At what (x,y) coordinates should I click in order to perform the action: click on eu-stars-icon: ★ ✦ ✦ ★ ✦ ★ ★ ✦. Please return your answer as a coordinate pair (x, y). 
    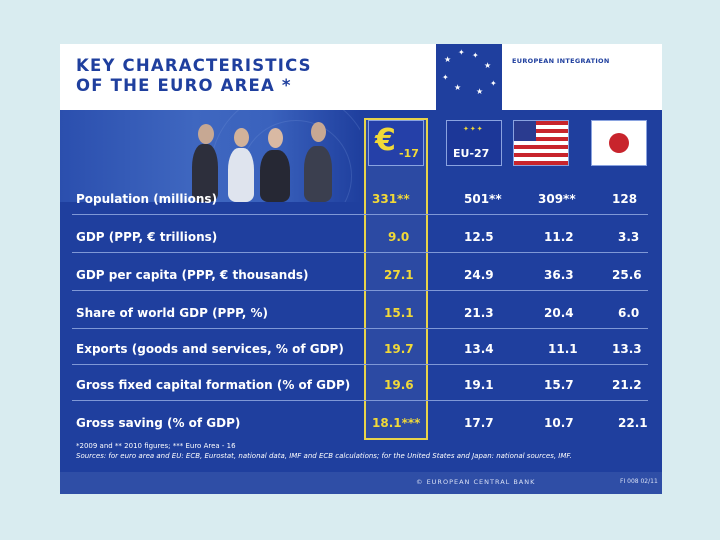
    Looking at the image, I should click on (469, 77).